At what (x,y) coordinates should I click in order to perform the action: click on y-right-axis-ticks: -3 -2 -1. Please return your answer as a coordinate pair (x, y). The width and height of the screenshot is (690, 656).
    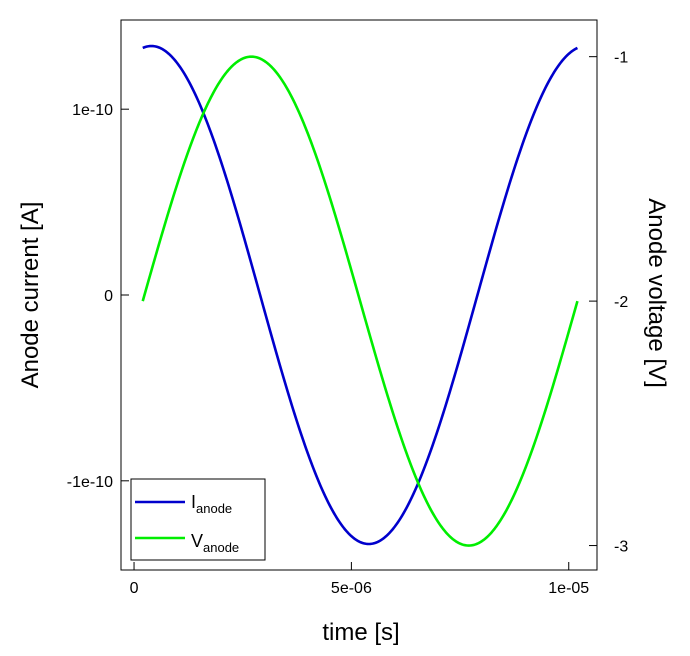
    Looking at the image, I should click on (608, 303).